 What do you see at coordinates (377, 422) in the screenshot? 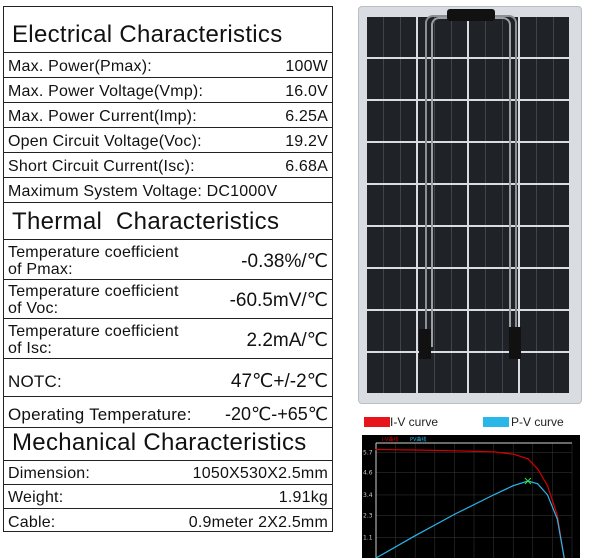
I see `legend-iv-swatch` at bounding box center [377, 422].